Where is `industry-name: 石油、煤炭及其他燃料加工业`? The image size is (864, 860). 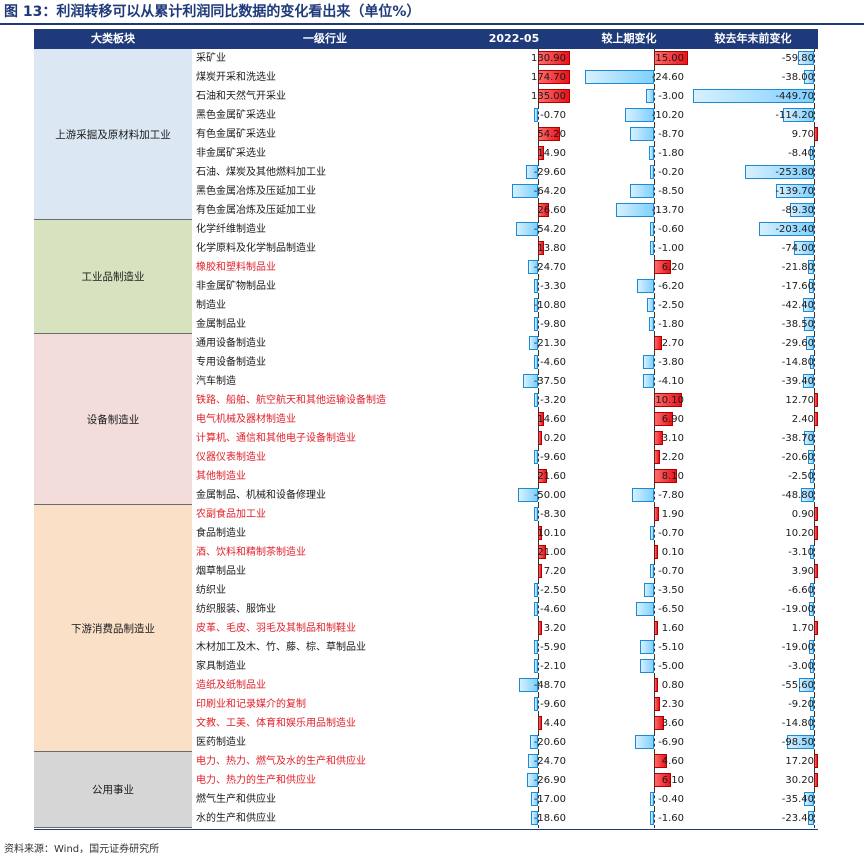 industry-name: 石油、煤炭及其他燃料加工业 is located at coordinates (261, 172).